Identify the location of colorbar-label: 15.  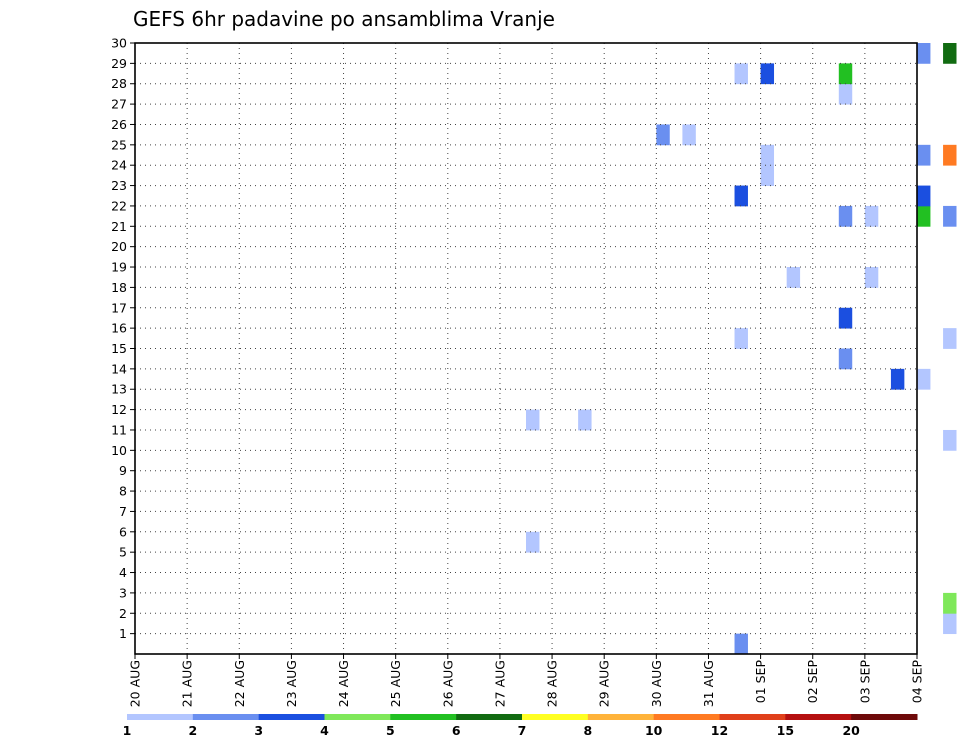
(785, 730).